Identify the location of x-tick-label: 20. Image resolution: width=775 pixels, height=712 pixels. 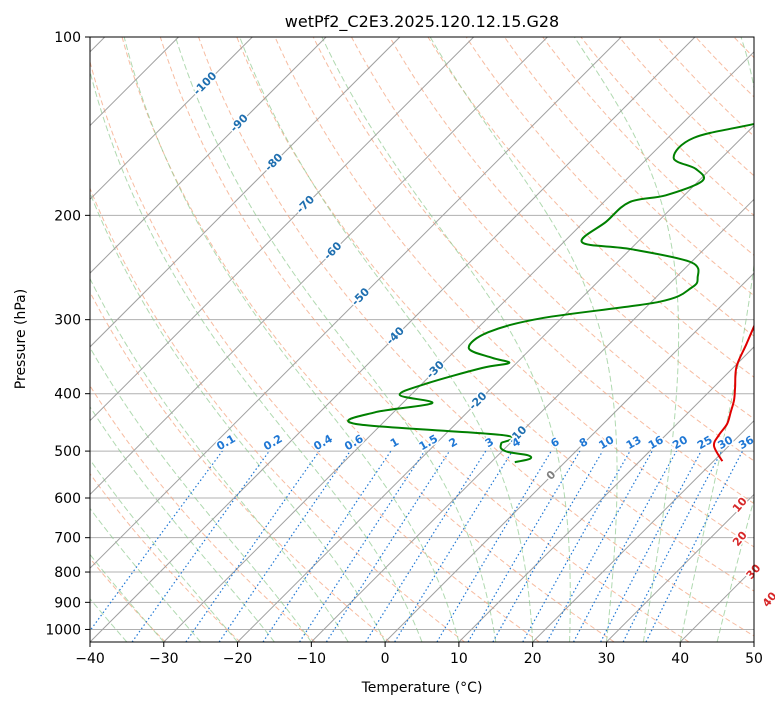
(533, 659).